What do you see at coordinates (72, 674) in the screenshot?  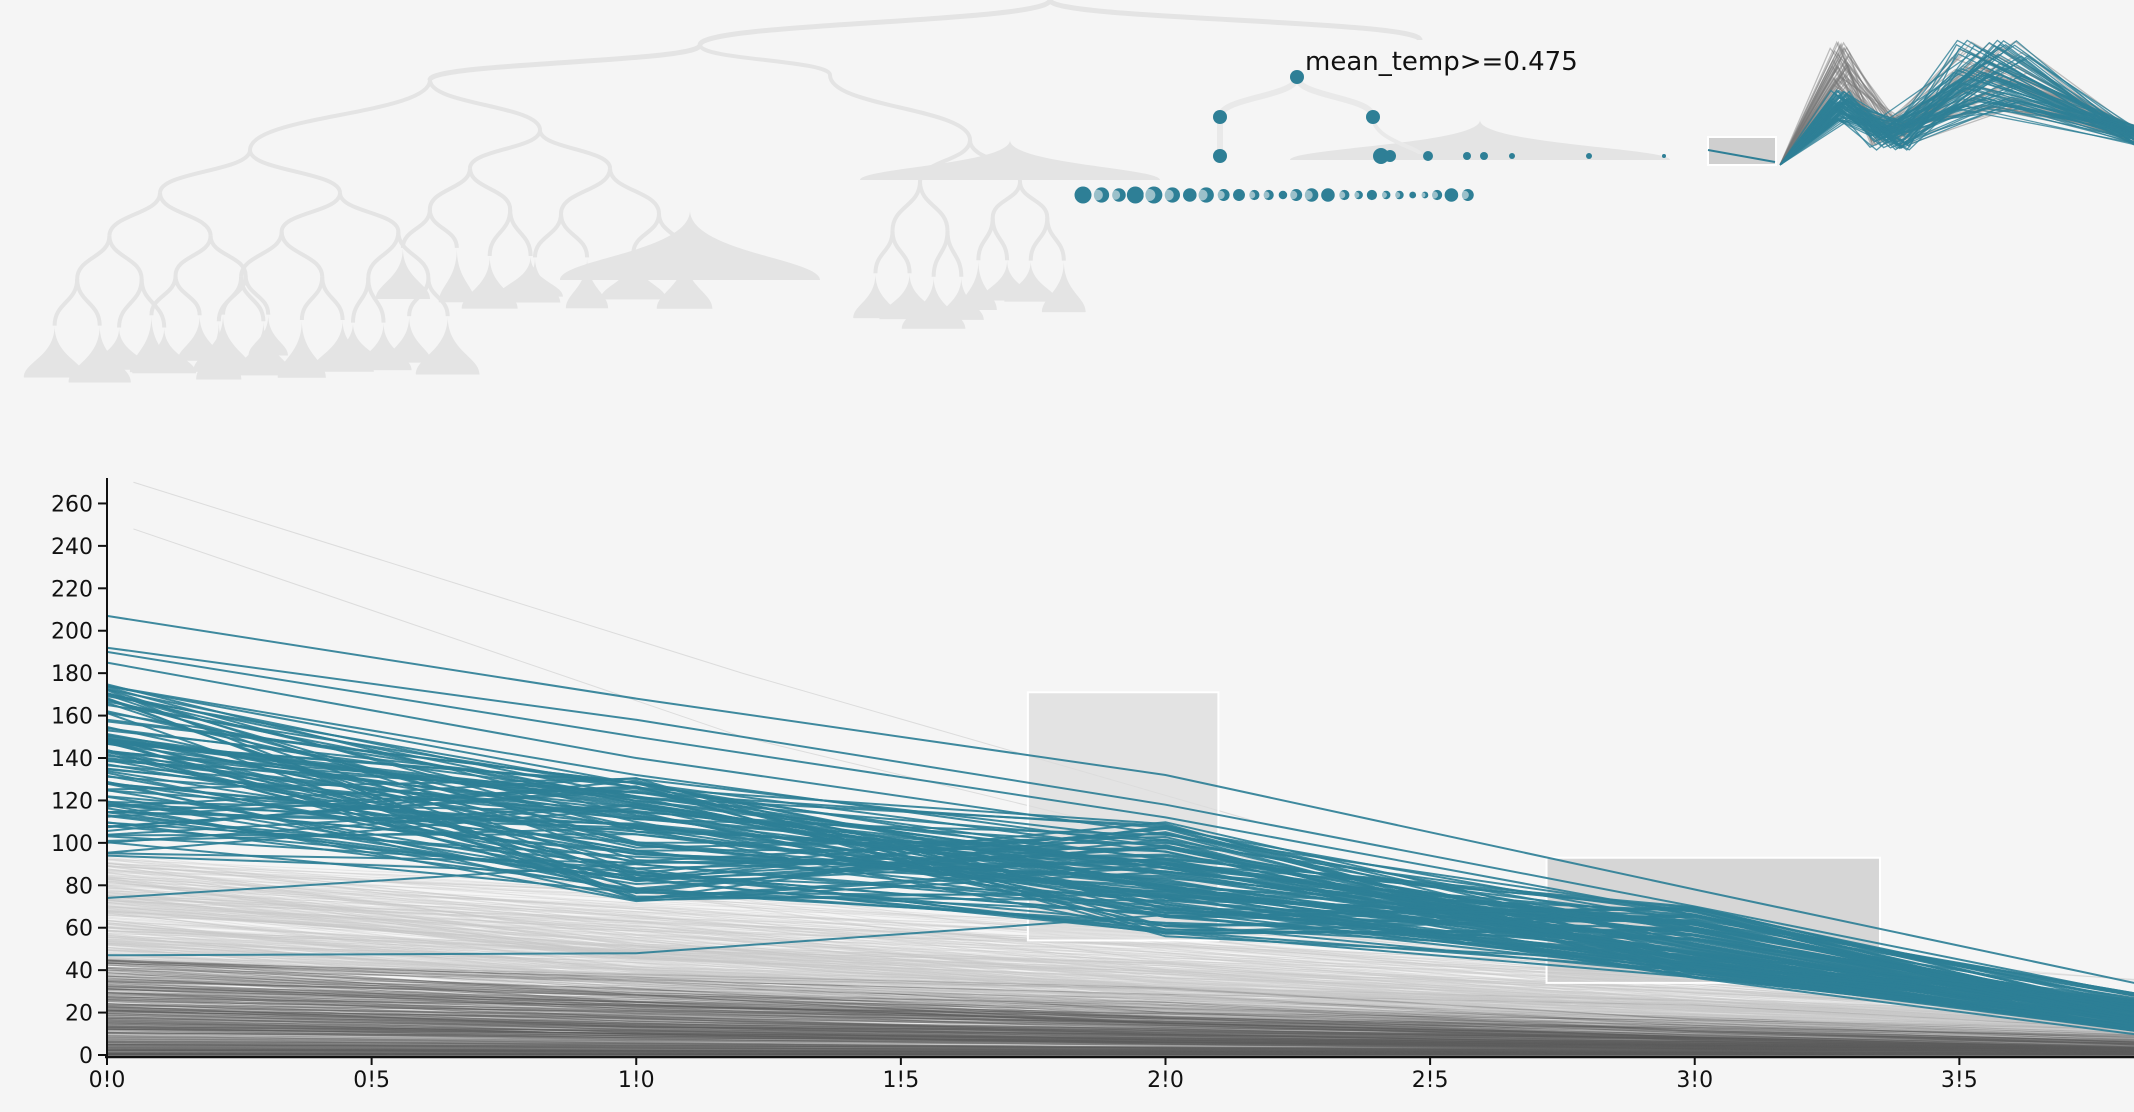 I see `y-tick-label: 180` at bounding box center [72, 674].